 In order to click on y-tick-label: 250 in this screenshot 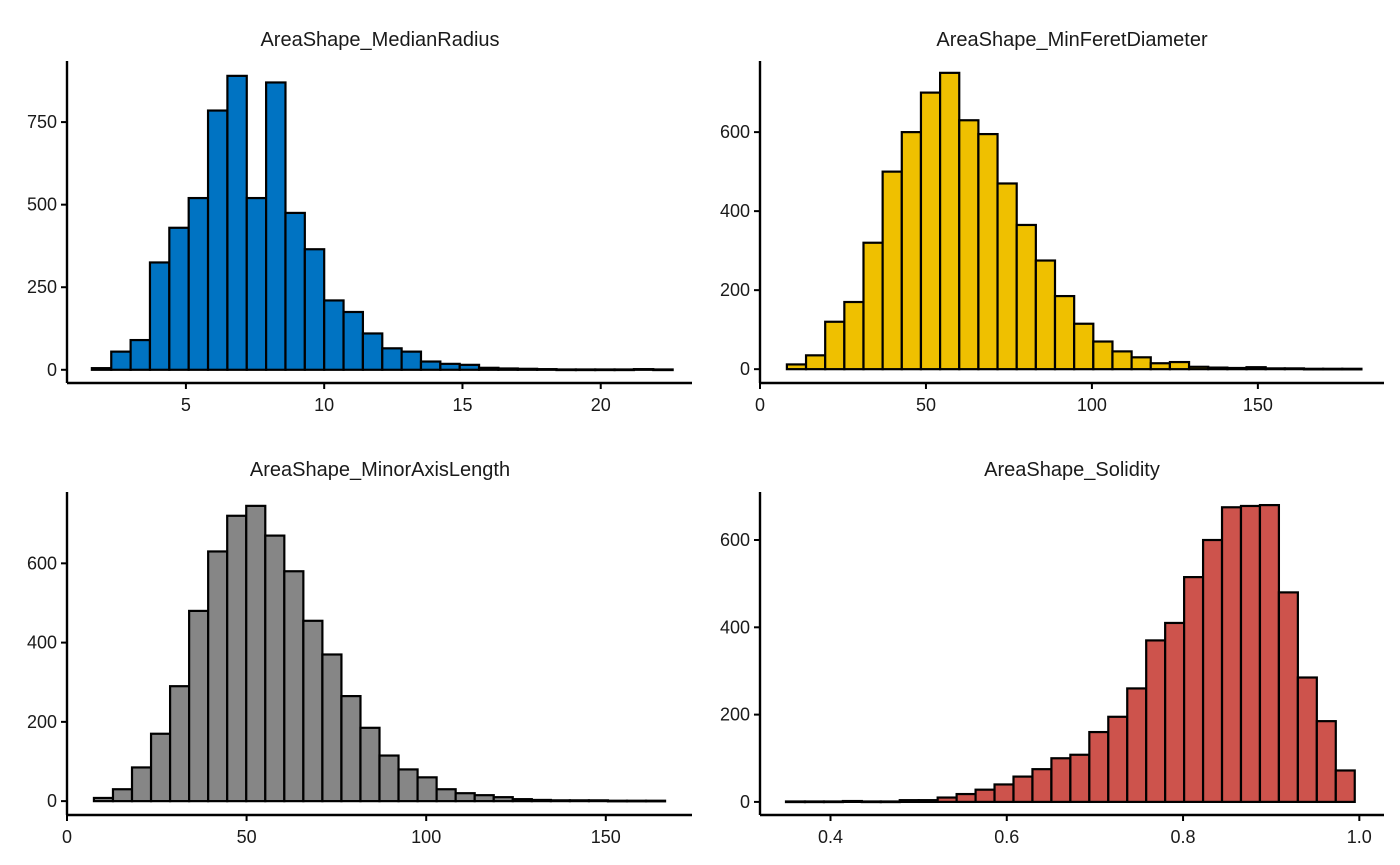, I will do `click(42, 287)`.